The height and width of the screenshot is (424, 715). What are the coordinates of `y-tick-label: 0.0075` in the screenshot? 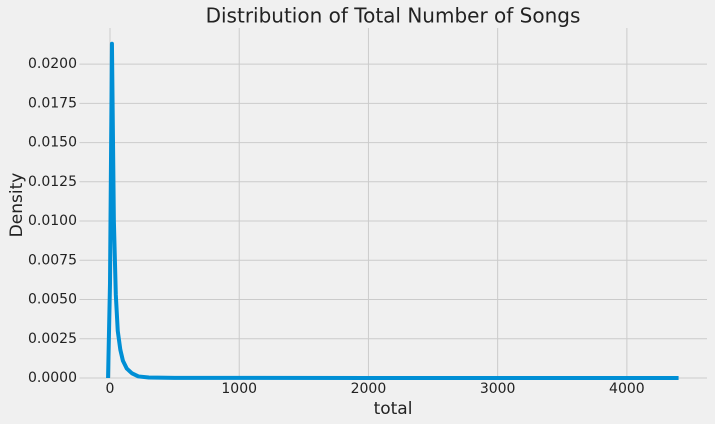 It's located at (52, 260).